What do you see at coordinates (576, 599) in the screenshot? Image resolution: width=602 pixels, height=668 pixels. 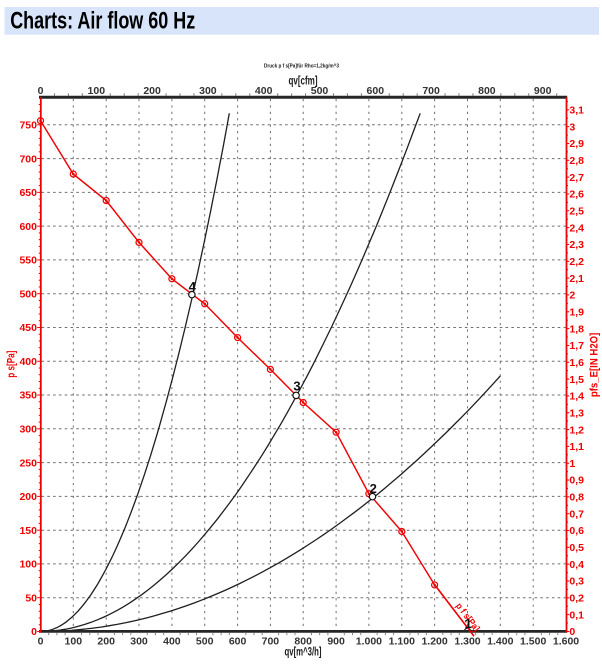 I see `svg-text: 0,2` at bounding box center [576, 599].